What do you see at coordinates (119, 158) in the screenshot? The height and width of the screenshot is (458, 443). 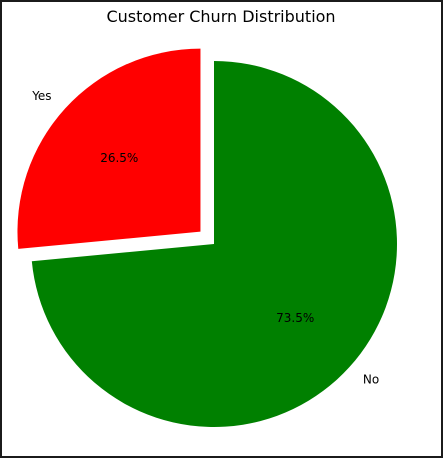 I see `pie-percent-label-yes: 26.5%` at bounding box center [119, 158].